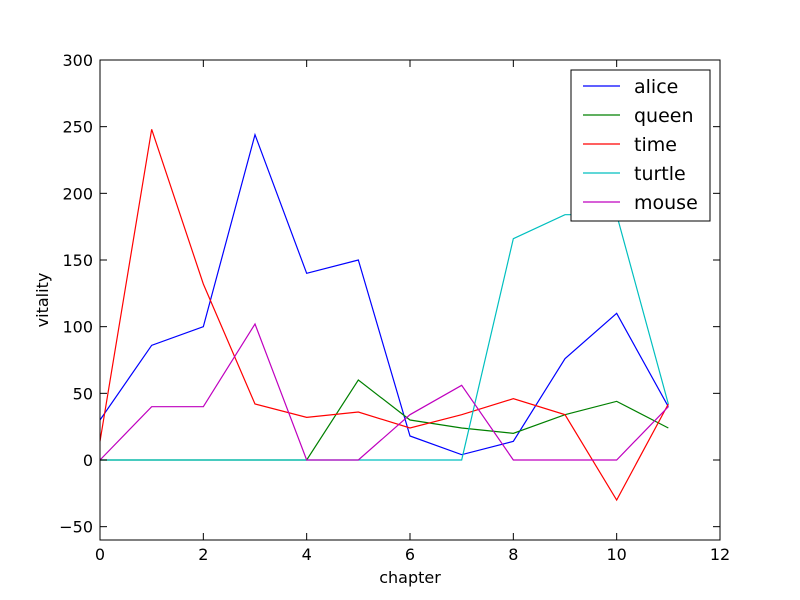  Describe the element at coordinates (666, 203) in the screenshot. I see `legend-label-mouse: mouse` at that location.